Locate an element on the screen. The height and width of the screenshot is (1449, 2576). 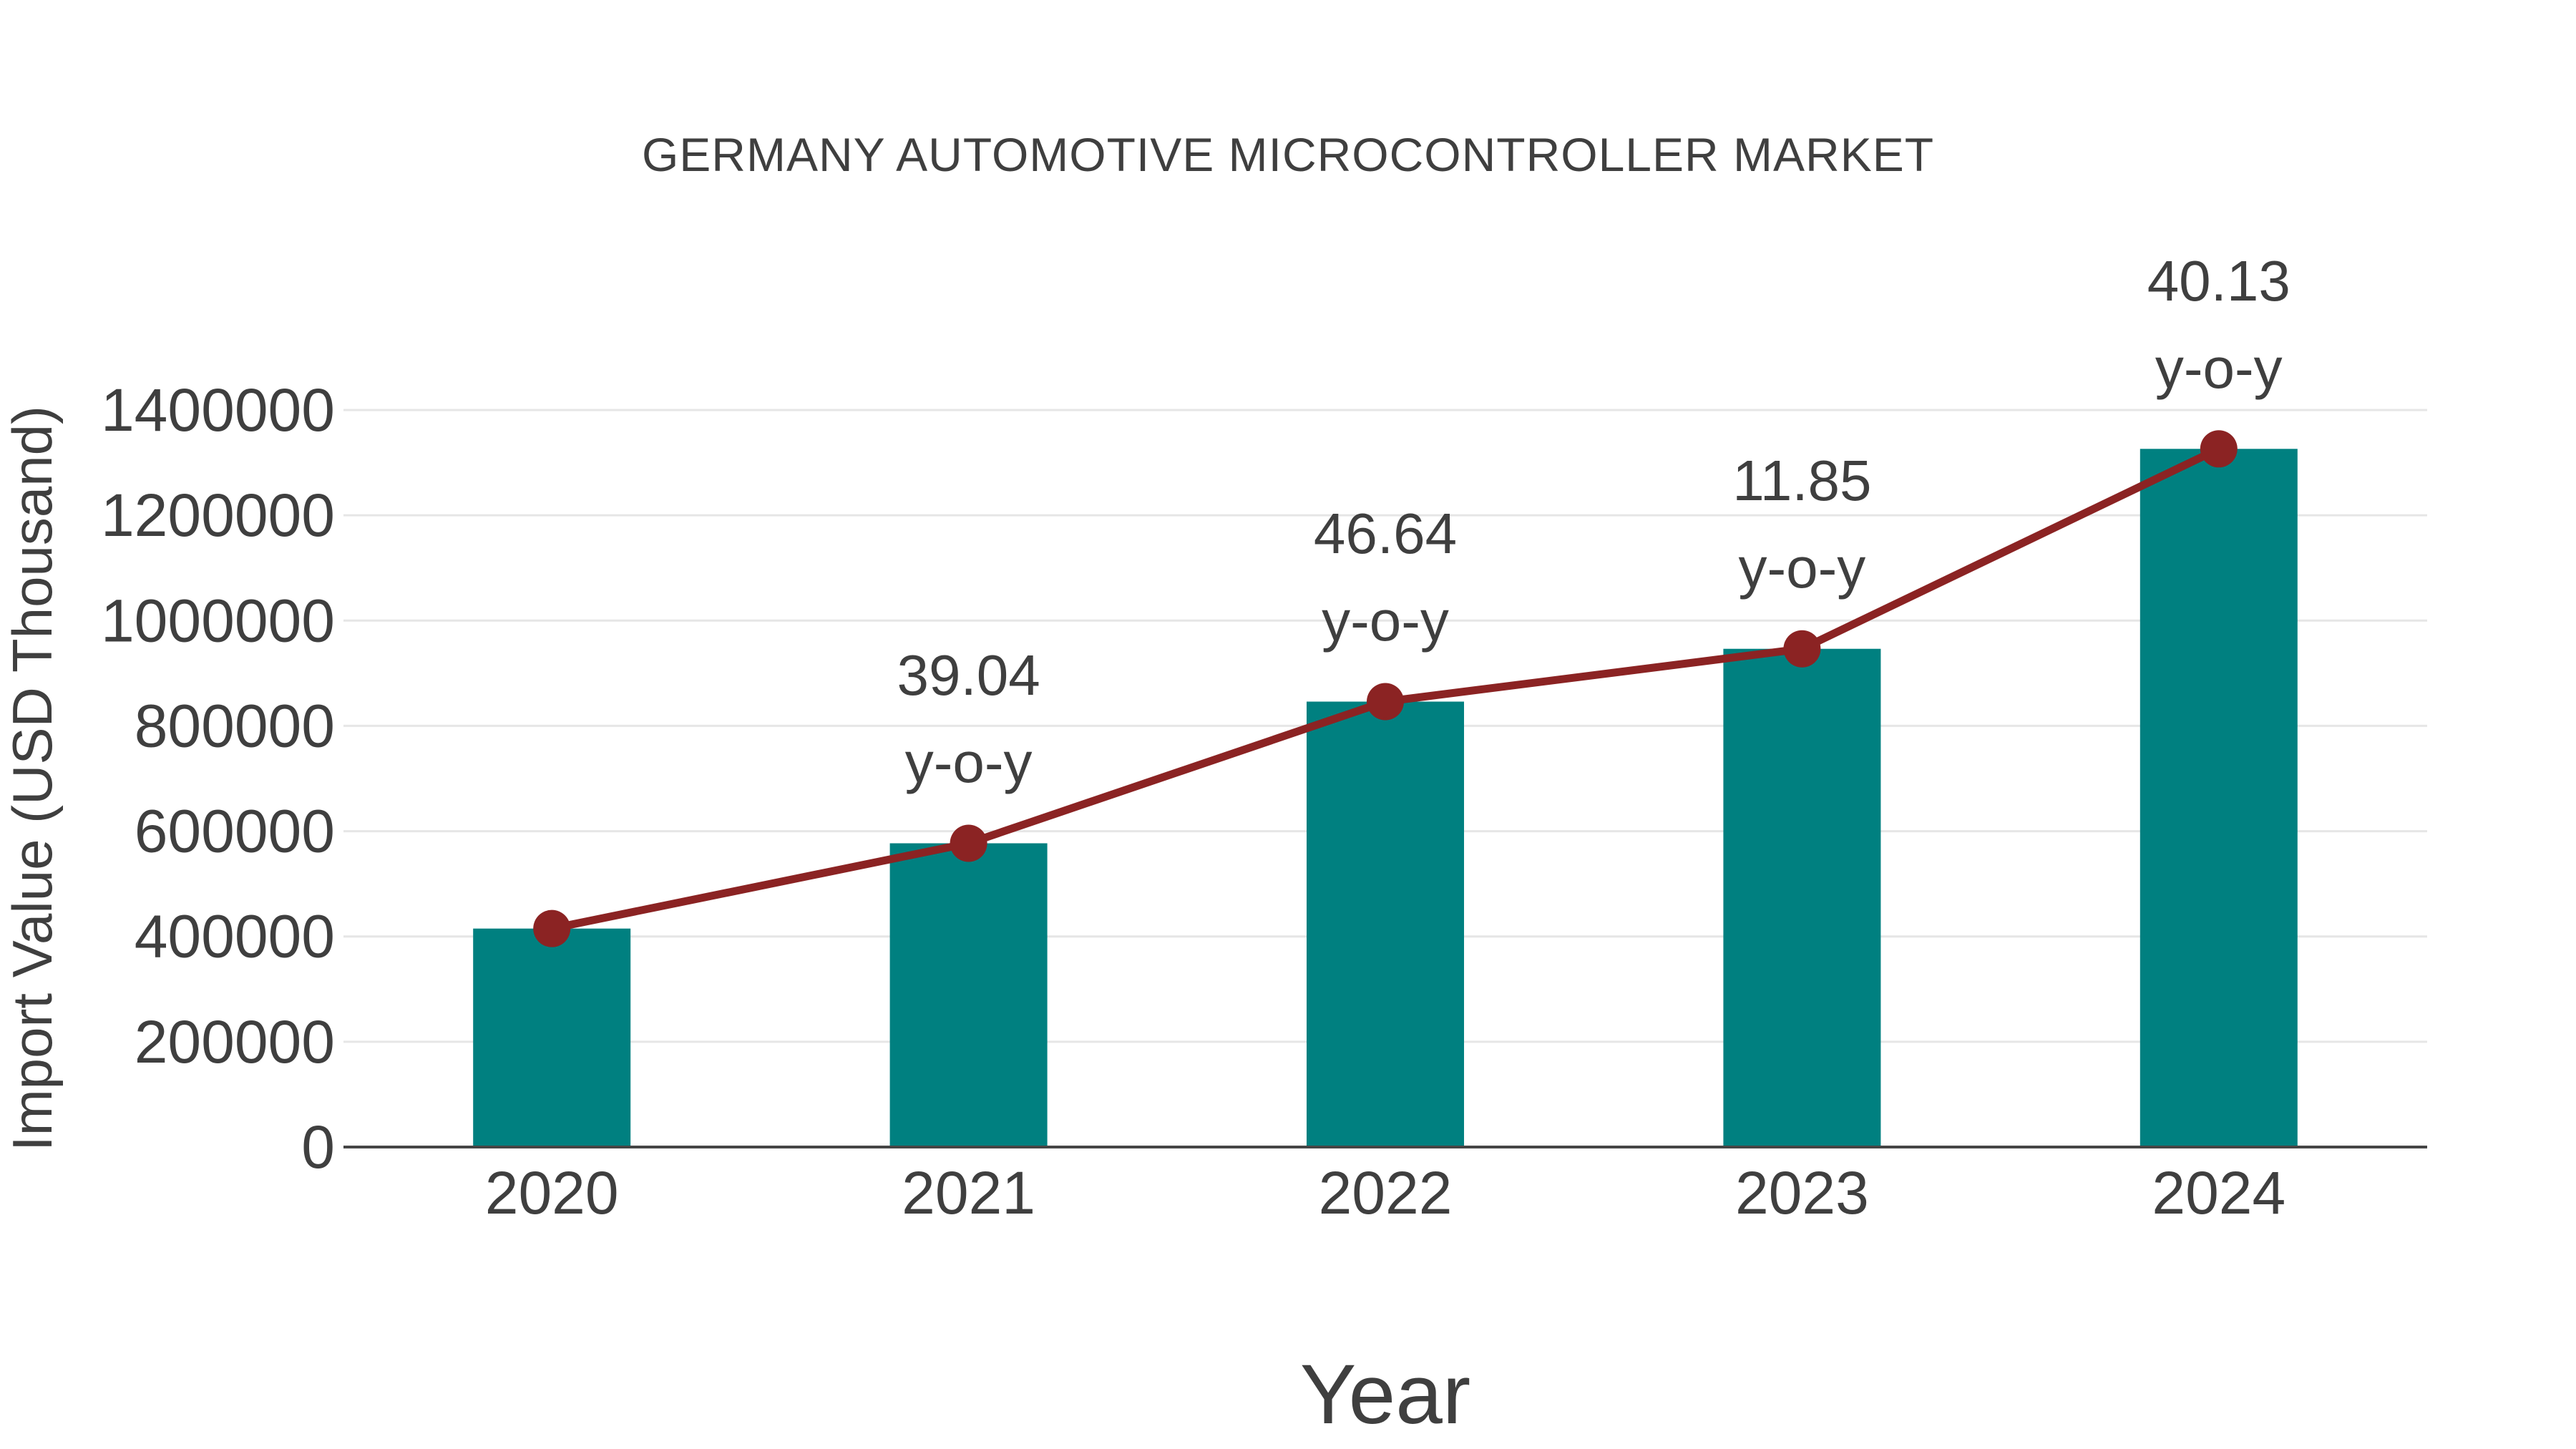
bar-2024 is located at coordinates (2219, 798).